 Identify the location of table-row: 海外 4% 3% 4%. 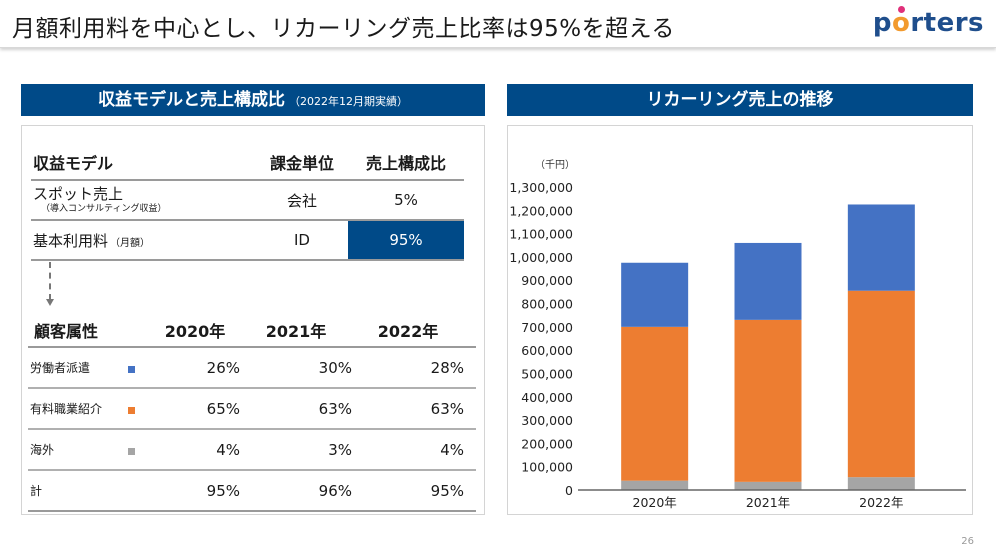
(252, 450).